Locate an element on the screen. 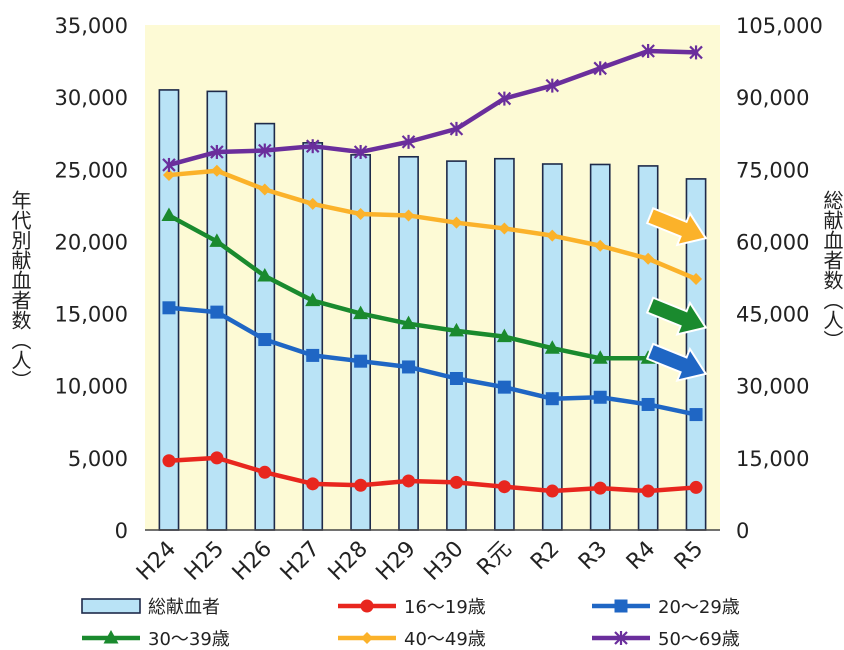  right-axis-label: 総献血者数（人） is located at coordinates (832, 270).